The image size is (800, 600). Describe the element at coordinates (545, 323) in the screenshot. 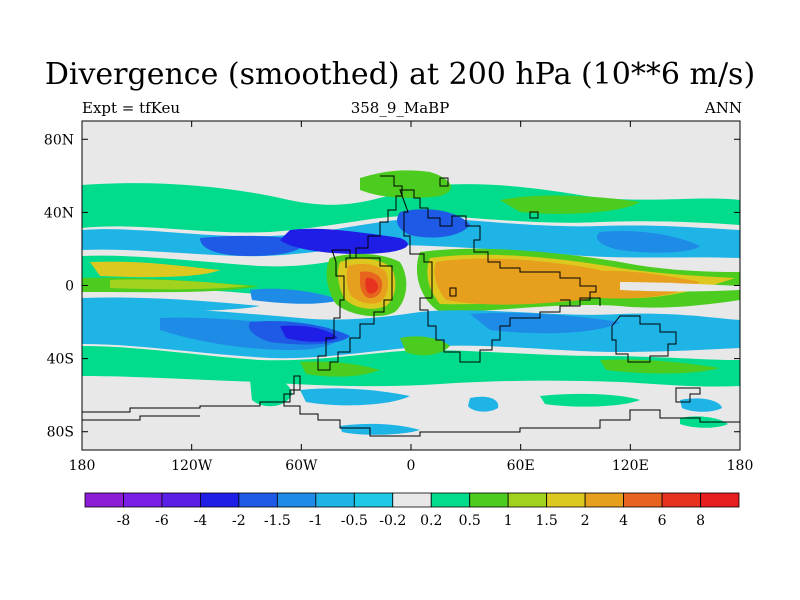

I see `contour-sh-neg-ind` at that location.